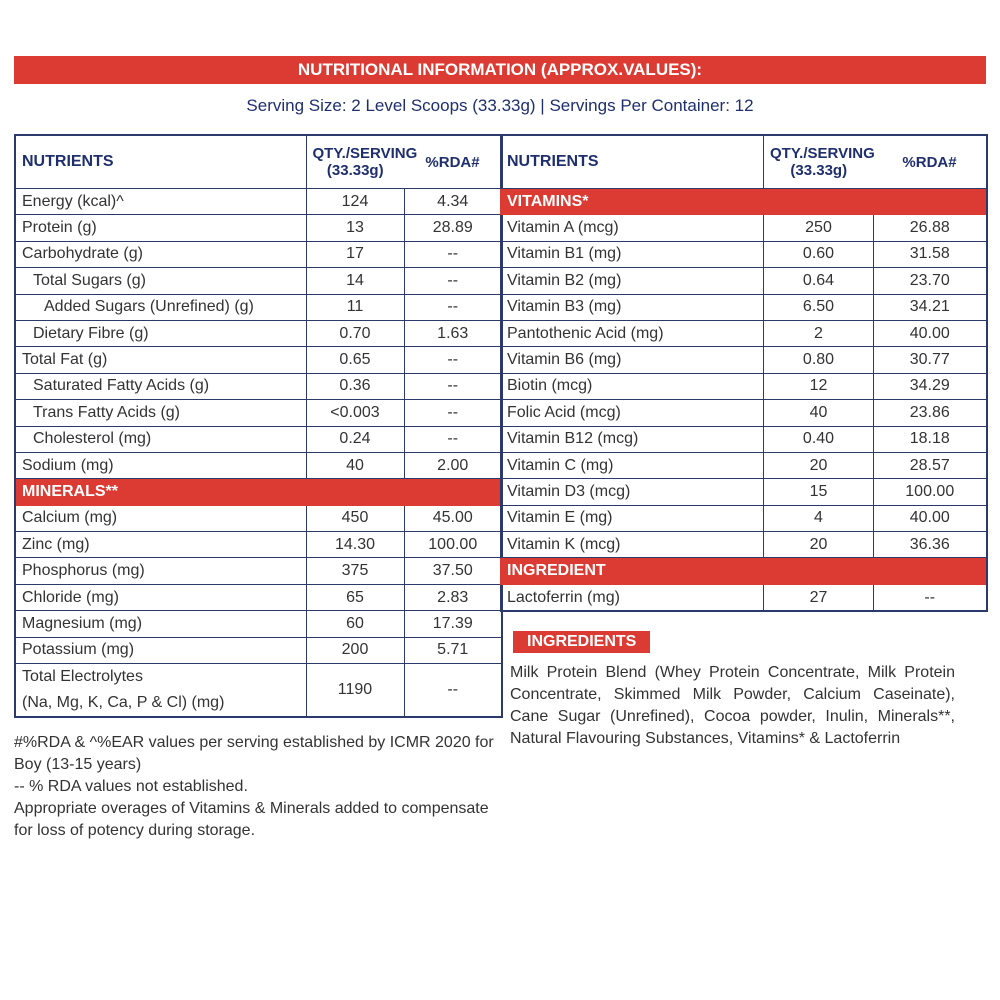  I want to click on footnote: -- % RDA values not established., so click(131, 786).